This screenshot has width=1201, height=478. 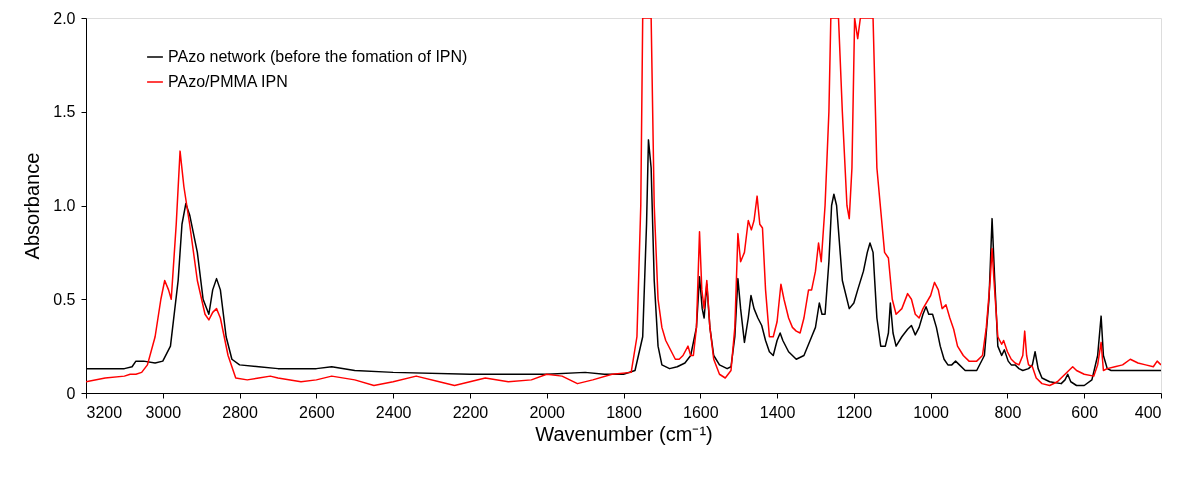 I want to click on x-tick-label: 2600, so click(x=317, y=412).